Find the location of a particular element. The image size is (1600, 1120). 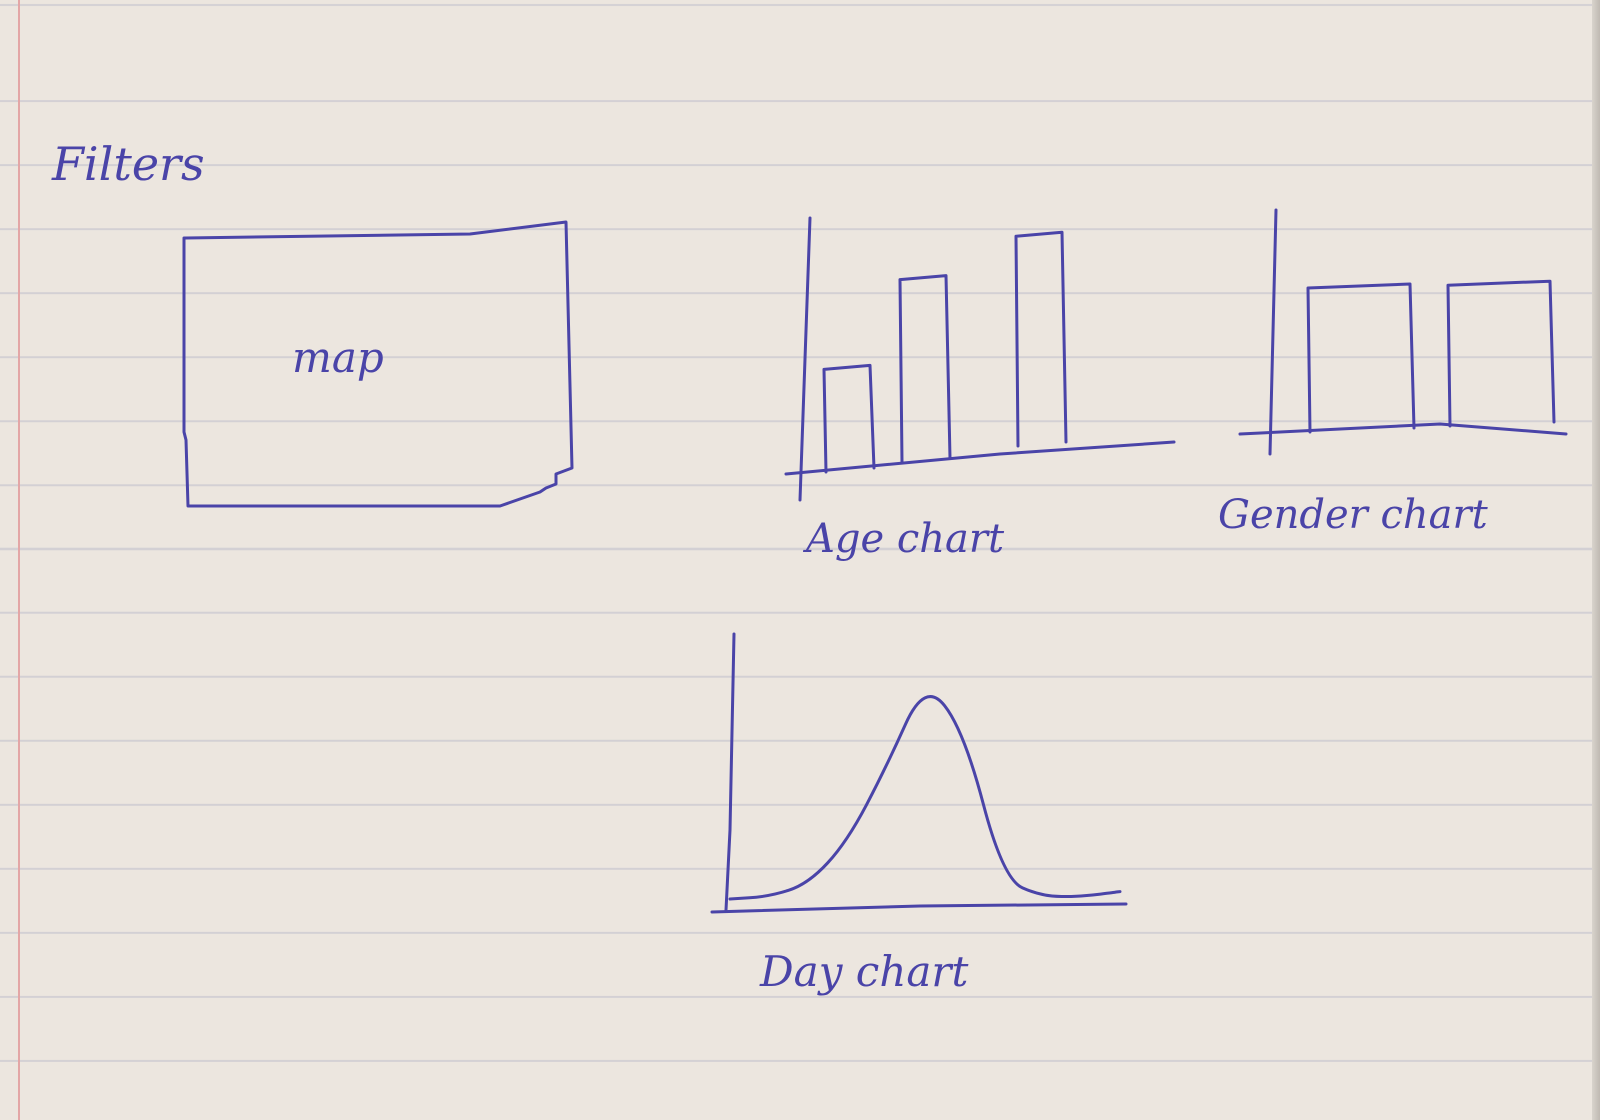

day-chart-x-axis is located at coordinates (919, 908).